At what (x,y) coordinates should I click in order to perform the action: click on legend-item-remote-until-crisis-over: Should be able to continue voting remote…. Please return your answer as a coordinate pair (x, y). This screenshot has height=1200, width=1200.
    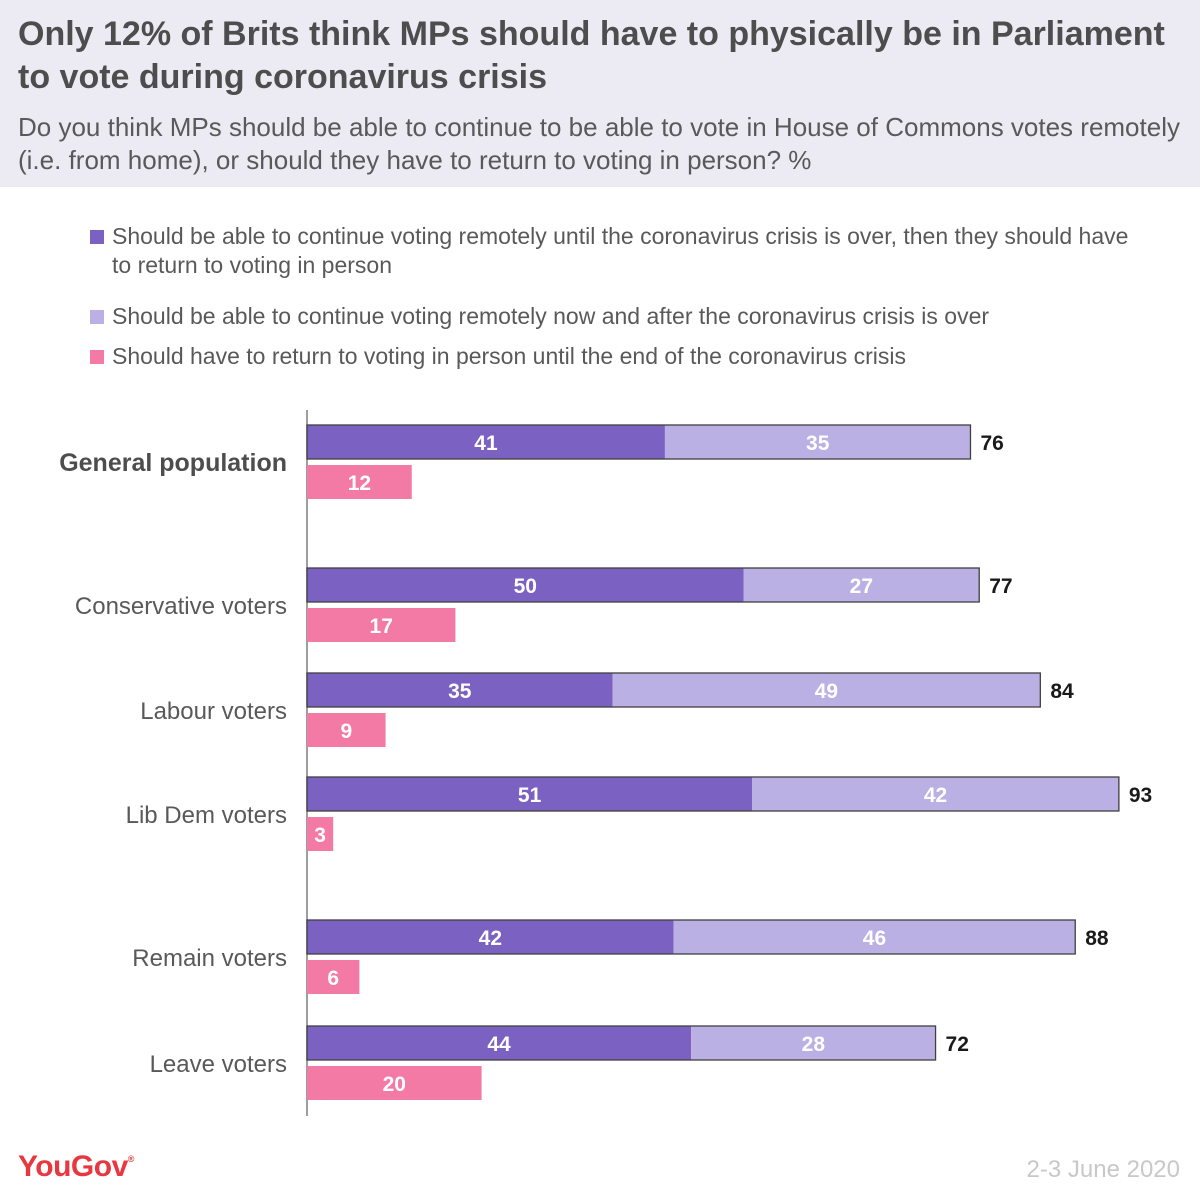
    Looking at the image, I should click on (620, 251).